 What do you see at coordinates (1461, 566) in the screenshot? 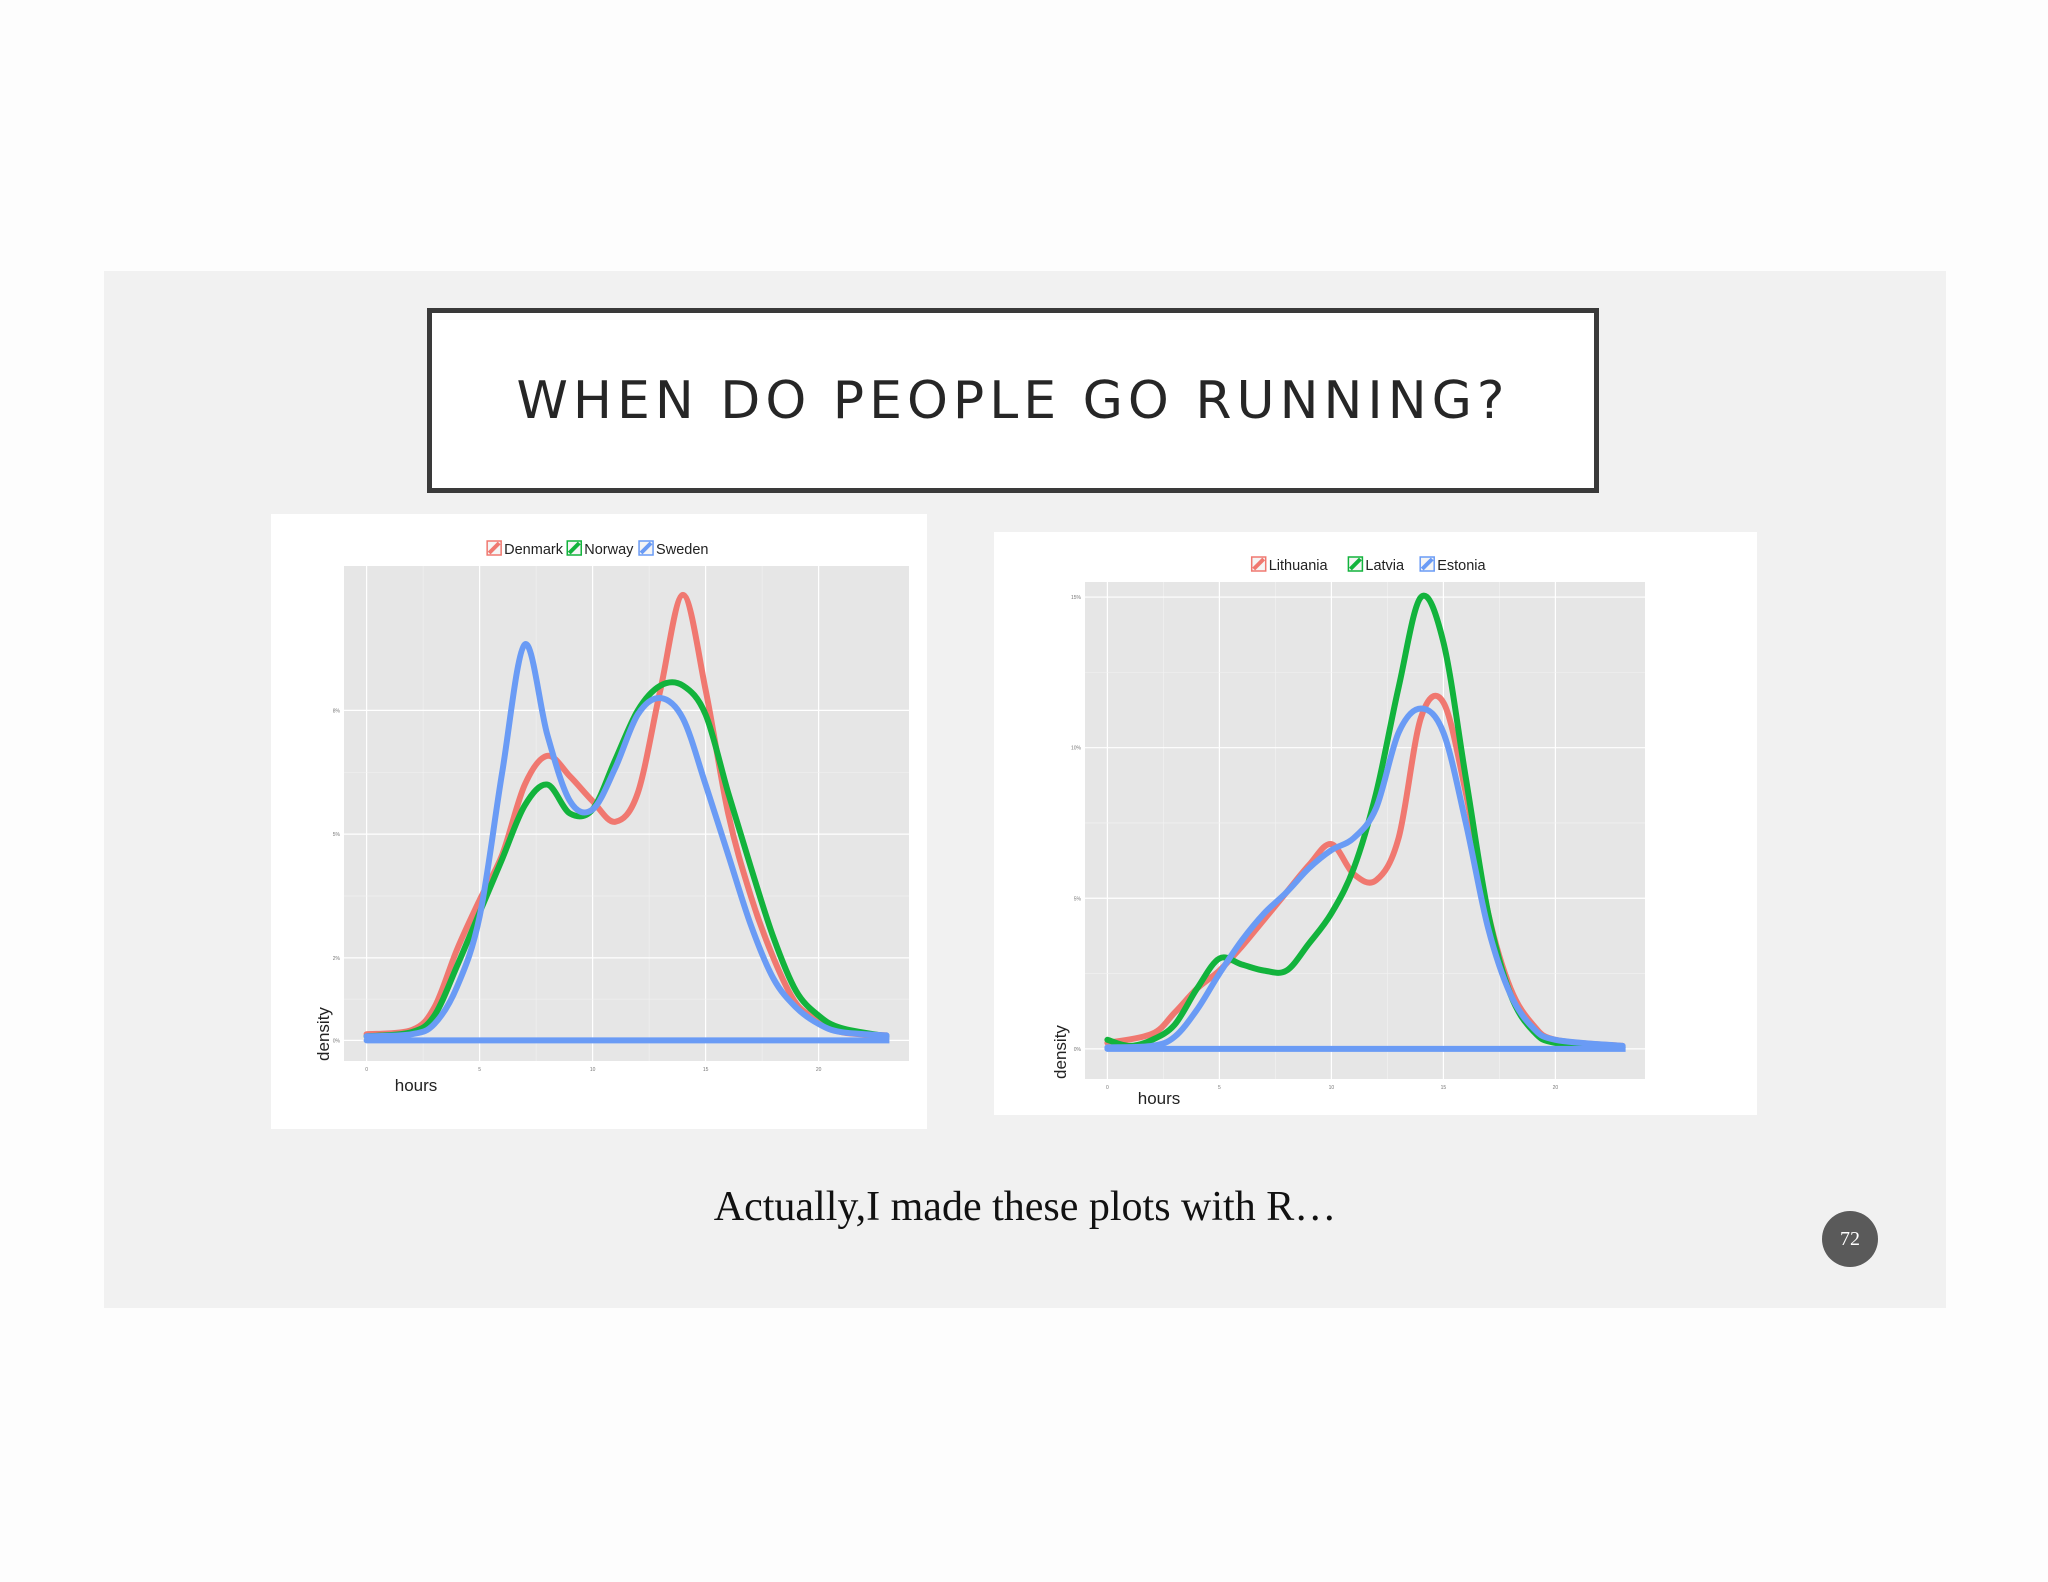
I see `legend-label-estonia: Estonia` at bounding box center [1461, 566].